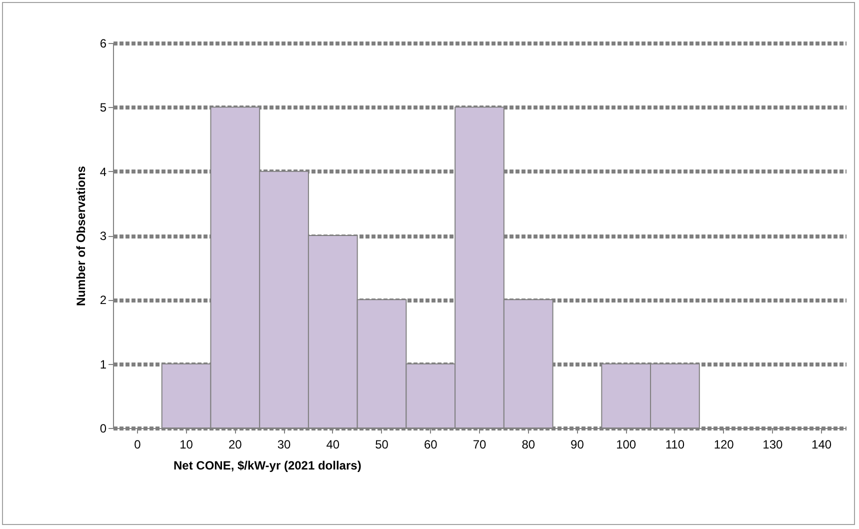 This screenshot has width=859, height=529. I want to click on x-tick-label: 50, so click(382, 445).